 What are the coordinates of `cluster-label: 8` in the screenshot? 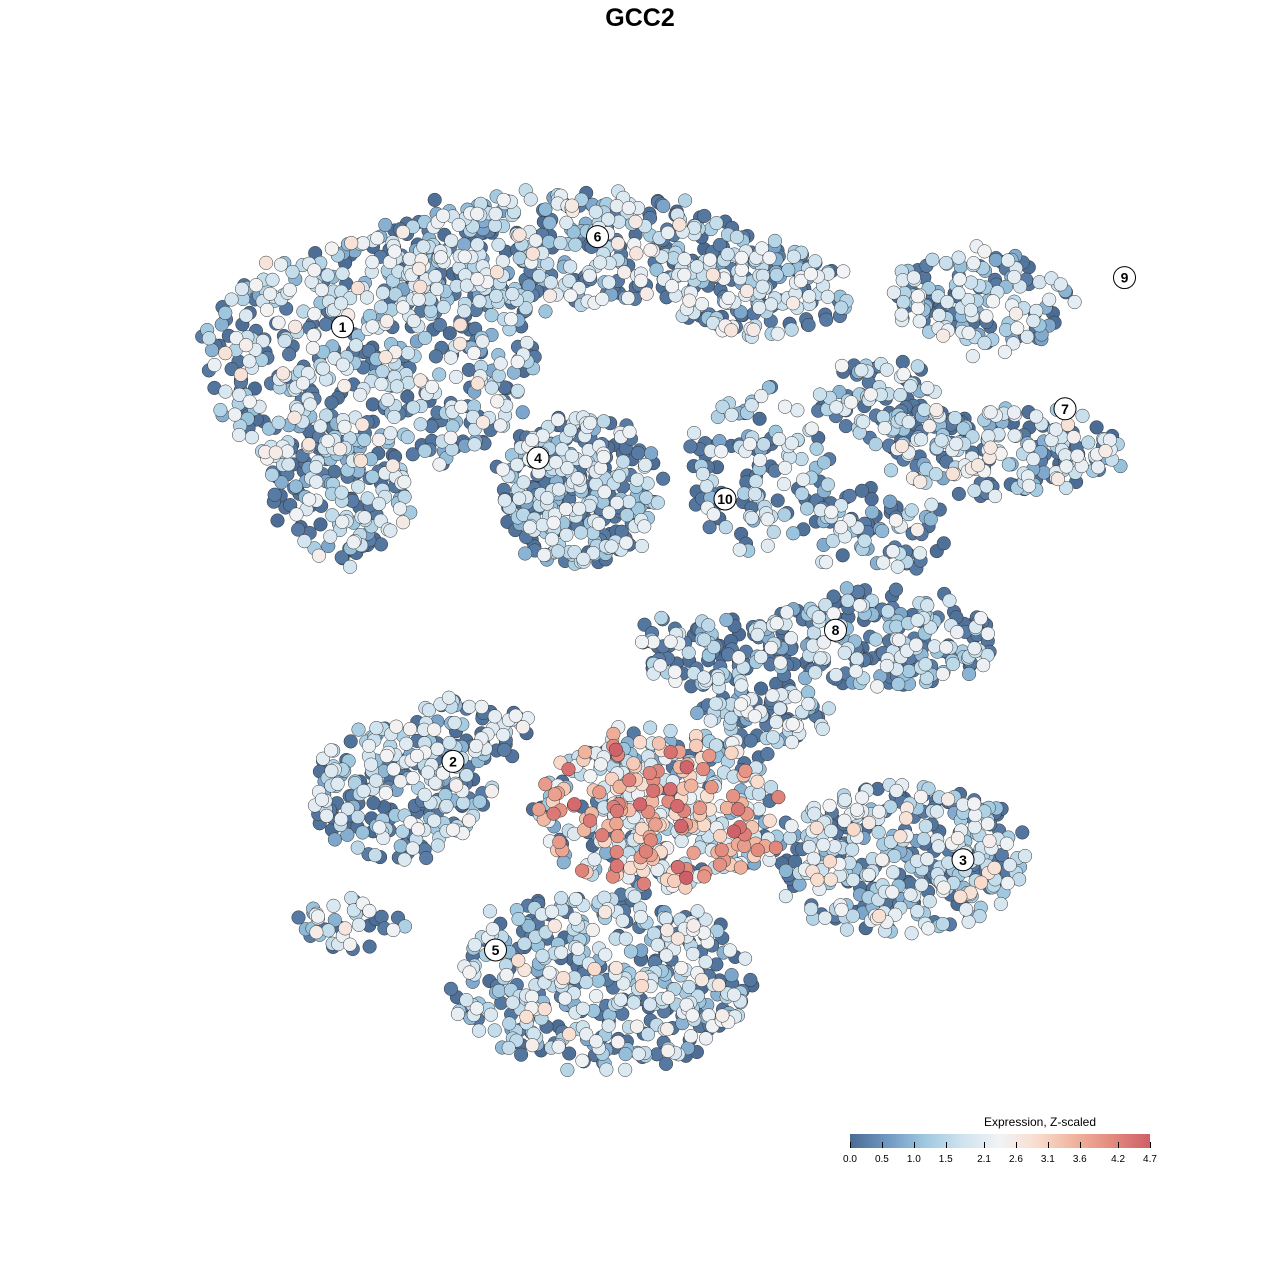 It's located at (835, 630).